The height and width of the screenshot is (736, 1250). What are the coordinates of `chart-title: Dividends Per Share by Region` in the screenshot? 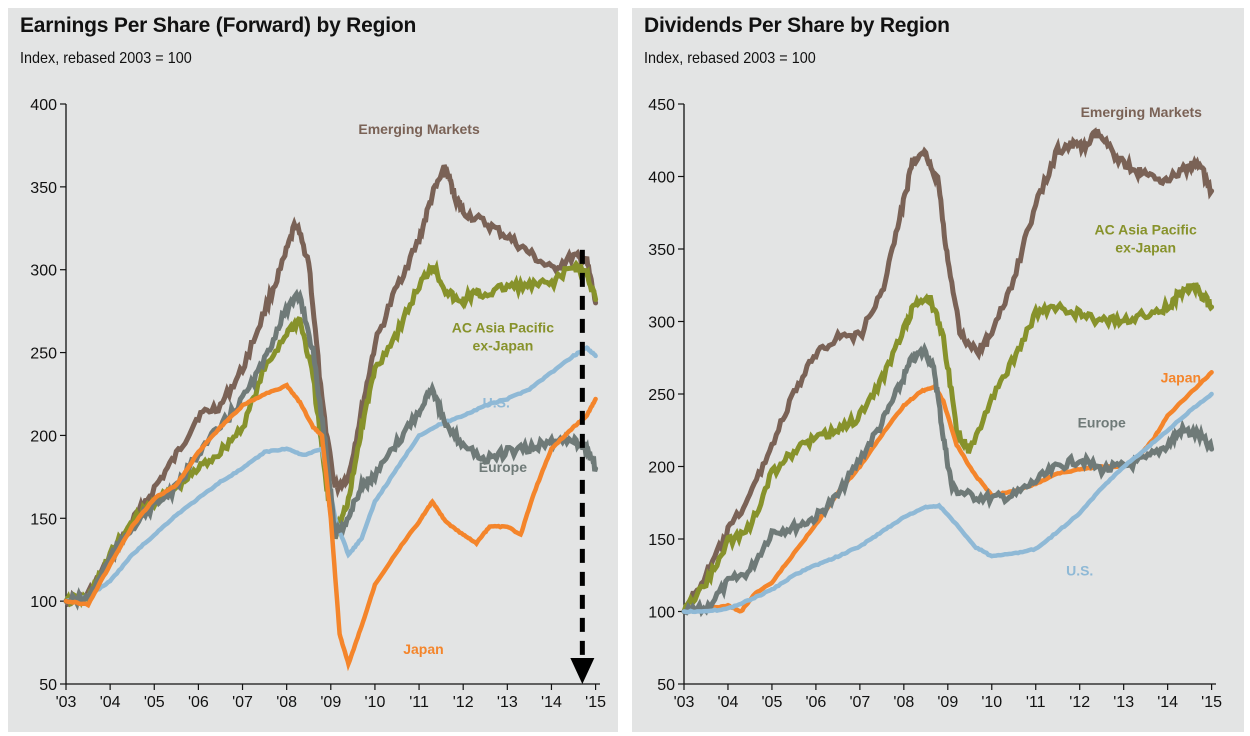 It's located at (797, 25).